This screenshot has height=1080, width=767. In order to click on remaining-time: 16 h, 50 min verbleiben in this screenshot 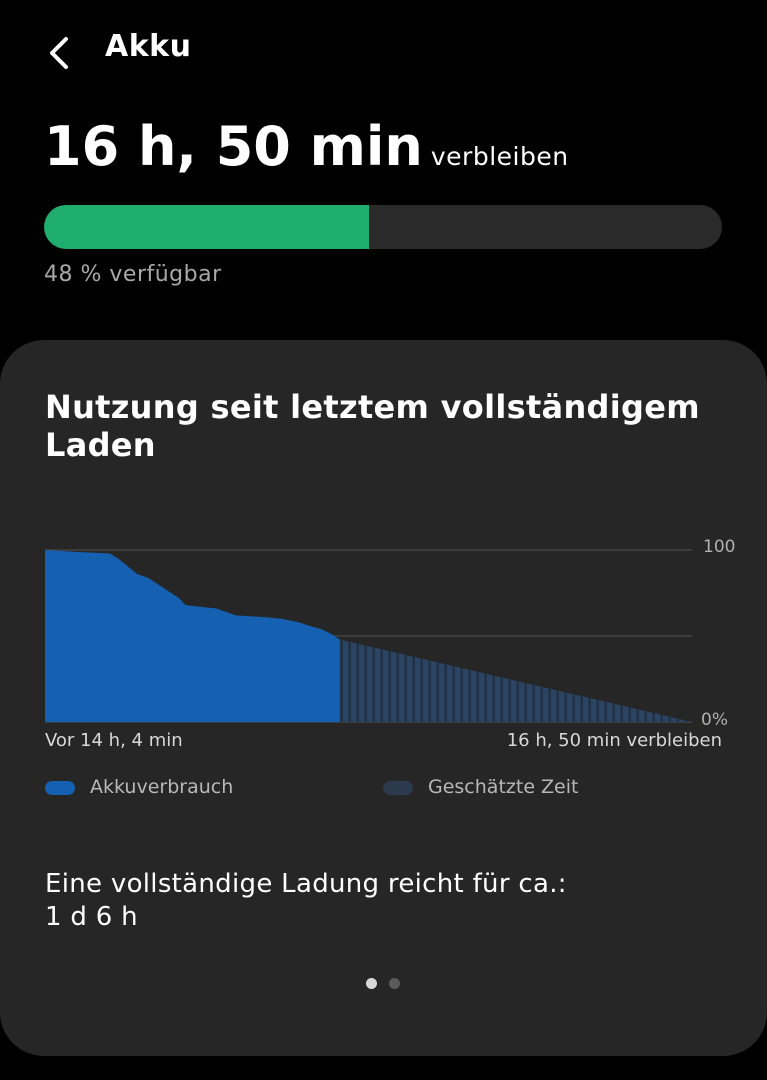, I will do `click(306, 146)`.